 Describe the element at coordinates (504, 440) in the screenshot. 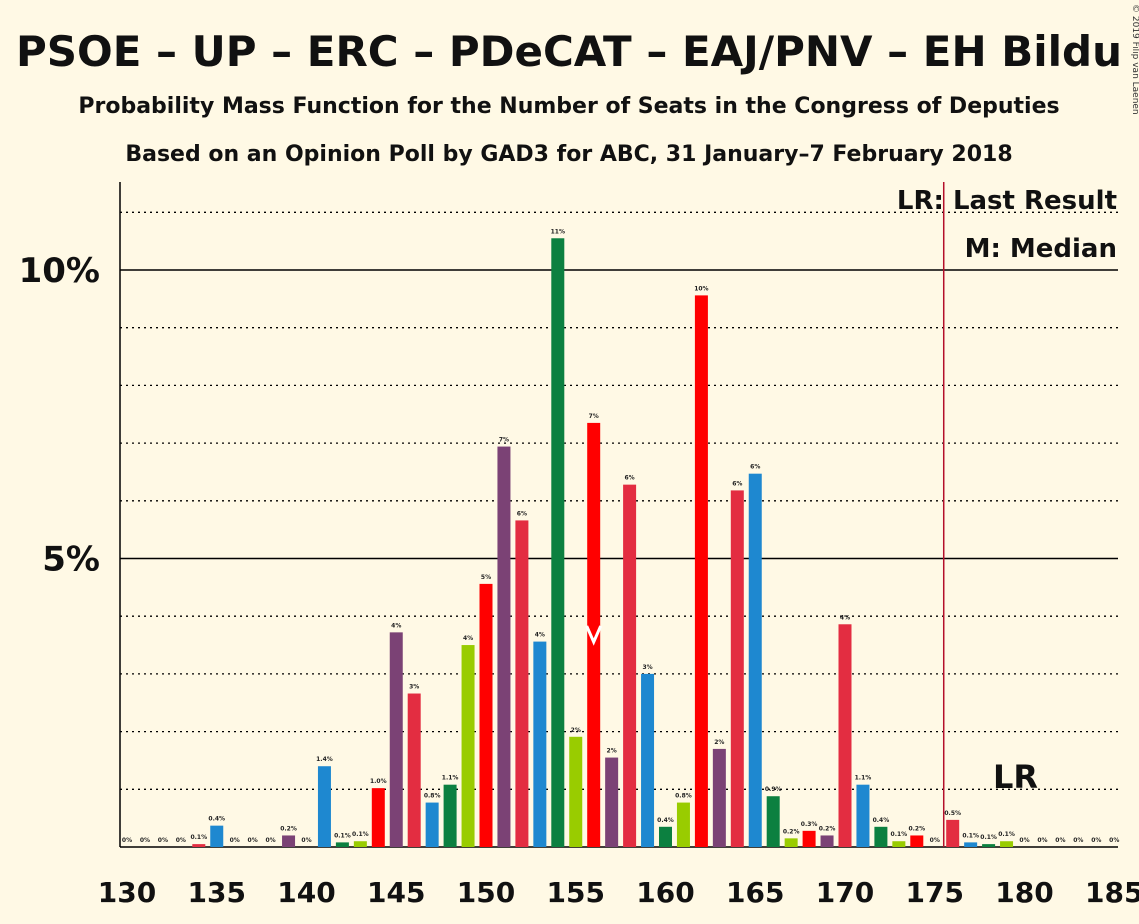

I see `bar-label-seat-151: 7%` at that location.